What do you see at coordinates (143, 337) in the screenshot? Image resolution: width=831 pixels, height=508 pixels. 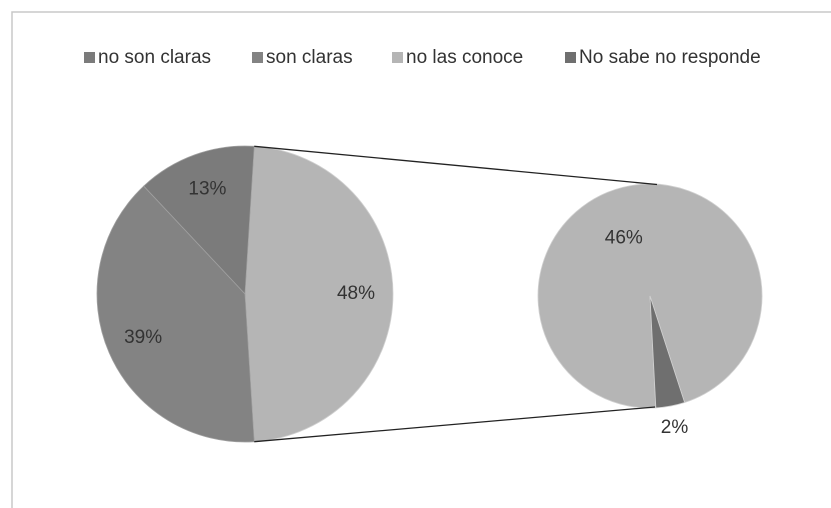 I see `data-label: 39%` at bounding box center [143, 337].